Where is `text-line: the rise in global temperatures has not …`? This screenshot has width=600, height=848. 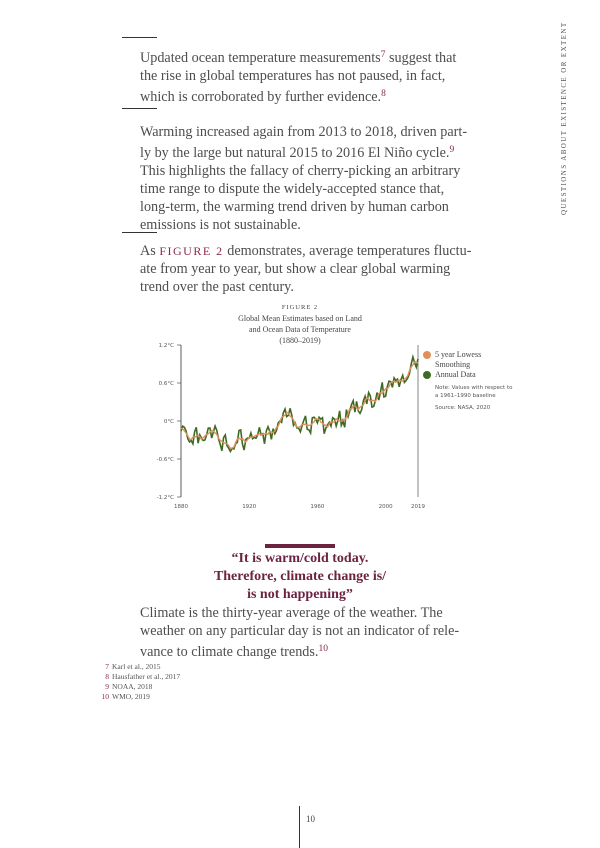 text-line: the rise in global temperatures has not … is located at coordinates (293, 76).